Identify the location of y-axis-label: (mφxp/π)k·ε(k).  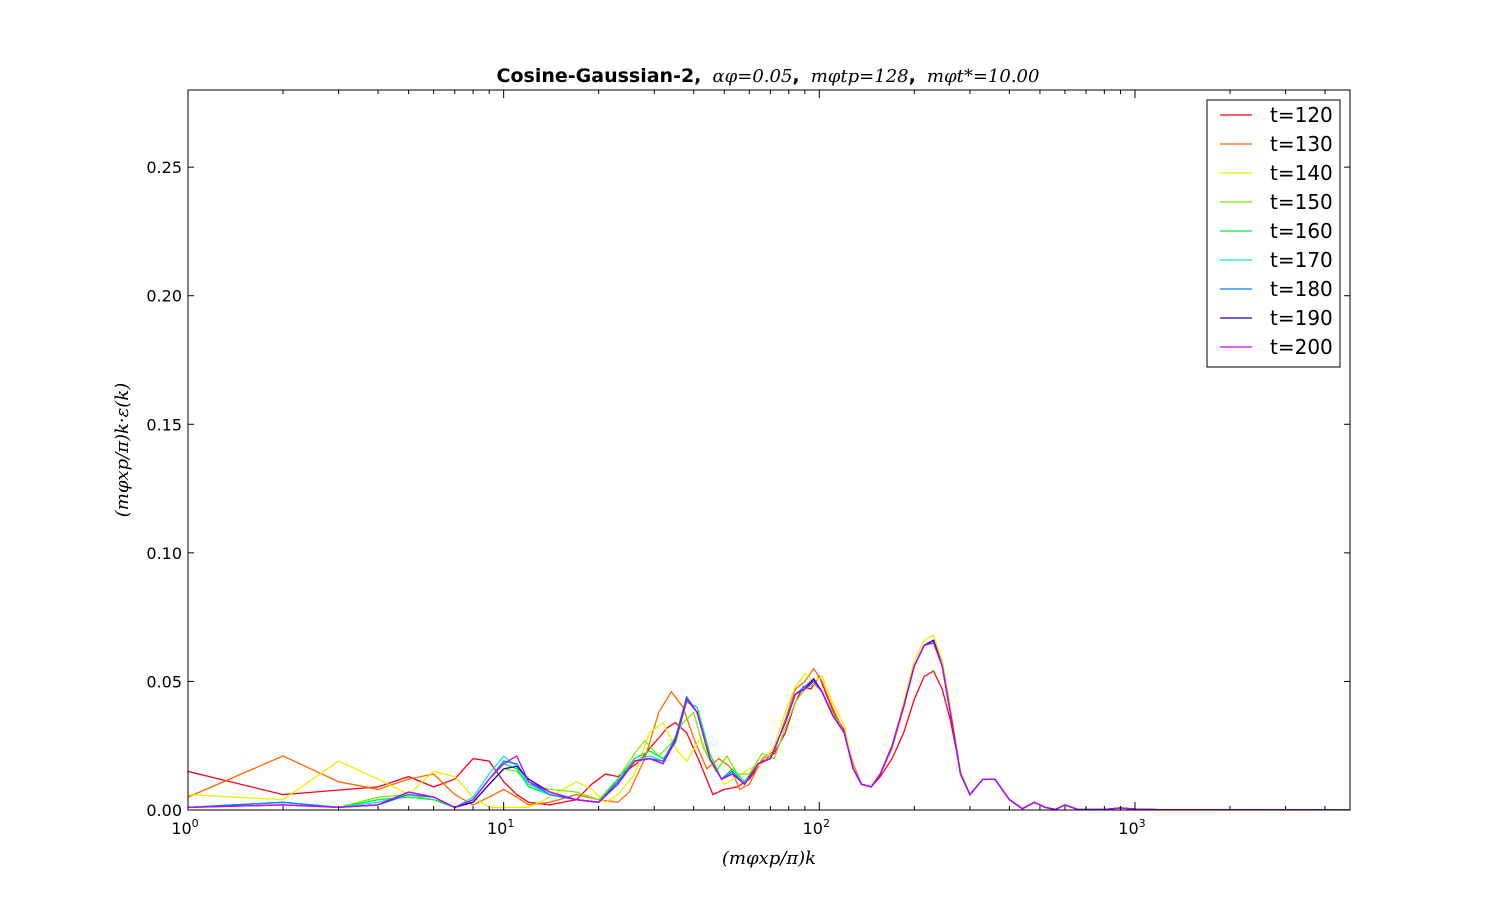
(122, 450).